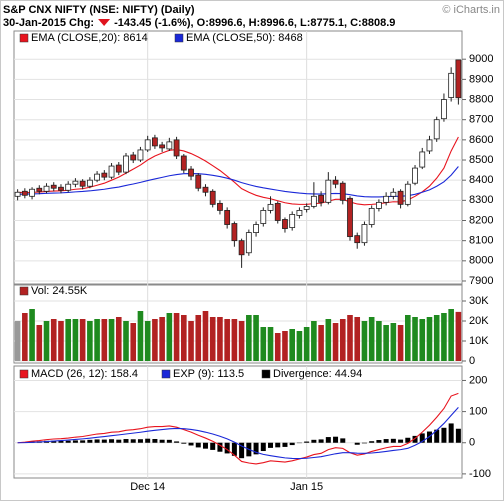 This screenshot has width=504, height=501. I want to click on y-tick-label: 100, so click(478, 412).